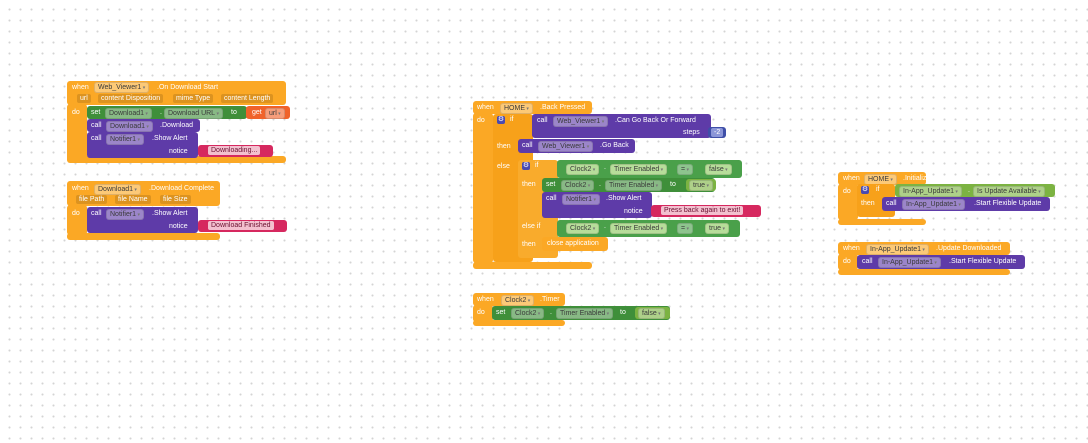  What do you see at coordinates (614, 145) in the screenshot?
I see `method-name: .Go Back` at bounding box center [614, 145].